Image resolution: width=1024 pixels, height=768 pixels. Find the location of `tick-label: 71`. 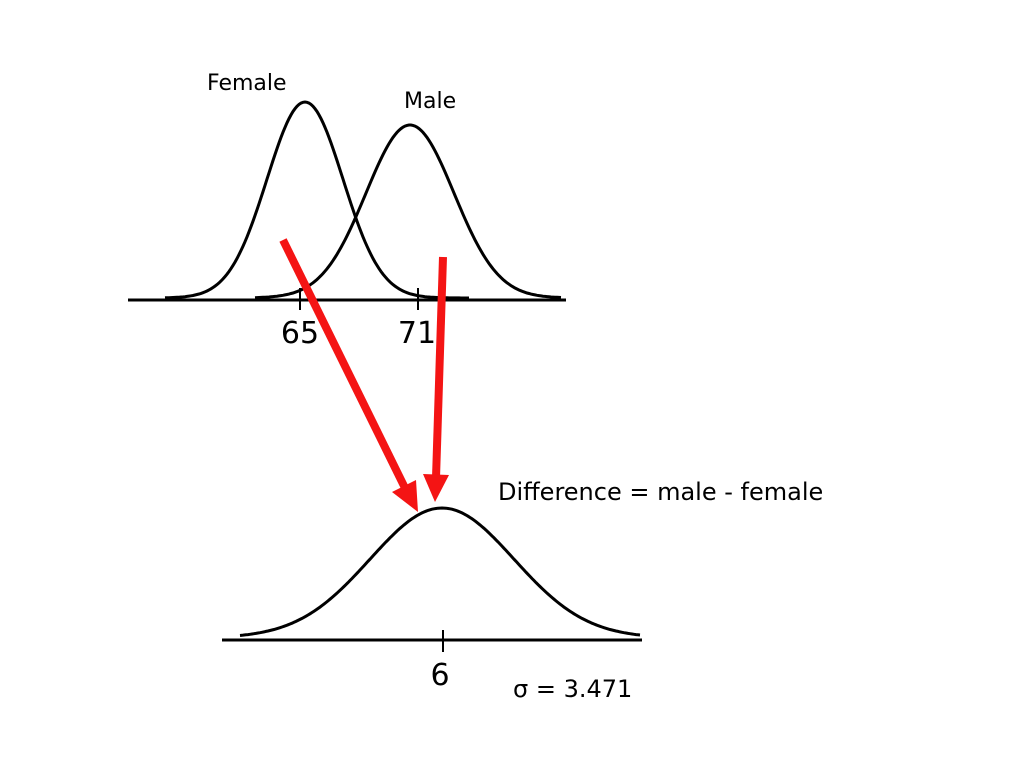

tick-label: 71 is located at coordinates (417, 333).